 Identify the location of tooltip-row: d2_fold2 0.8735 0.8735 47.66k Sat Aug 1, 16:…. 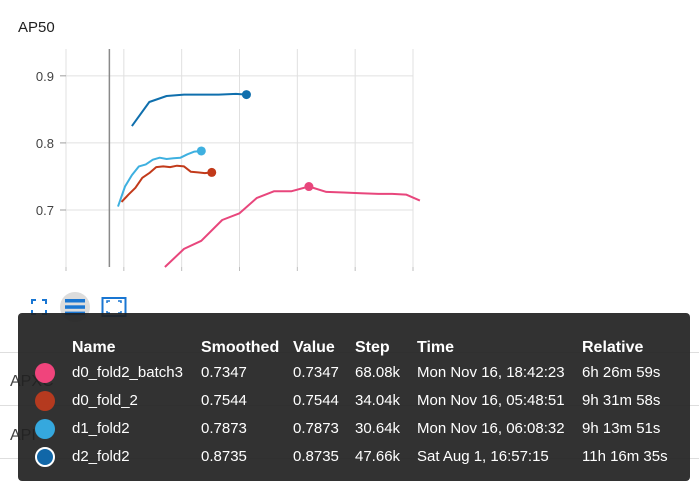
(354, 457).